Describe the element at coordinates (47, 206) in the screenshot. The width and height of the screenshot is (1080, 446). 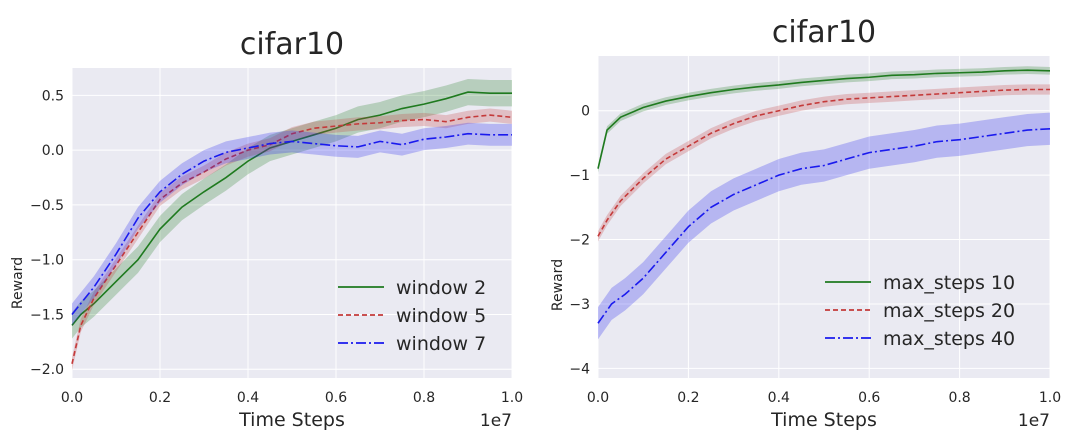
I see `y-tick-label: −0.5` at that location.